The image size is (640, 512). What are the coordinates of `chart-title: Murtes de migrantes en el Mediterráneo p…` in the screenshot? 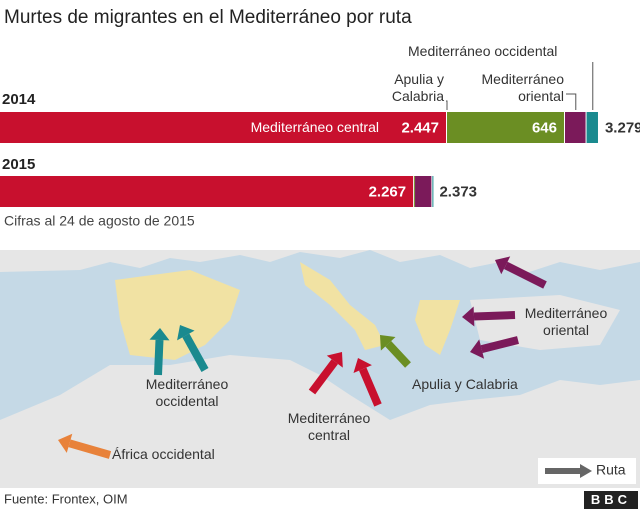 It's located at (208, 17).